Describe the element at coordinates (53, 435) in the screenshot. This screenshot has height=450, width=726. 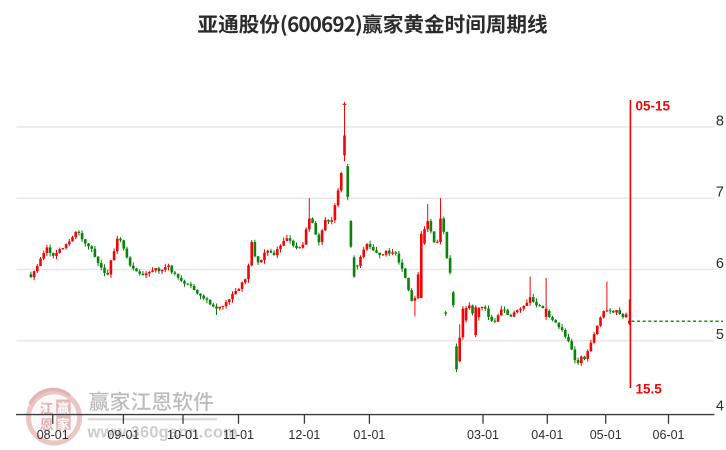
I see `svg-text: 08-01` at that location.